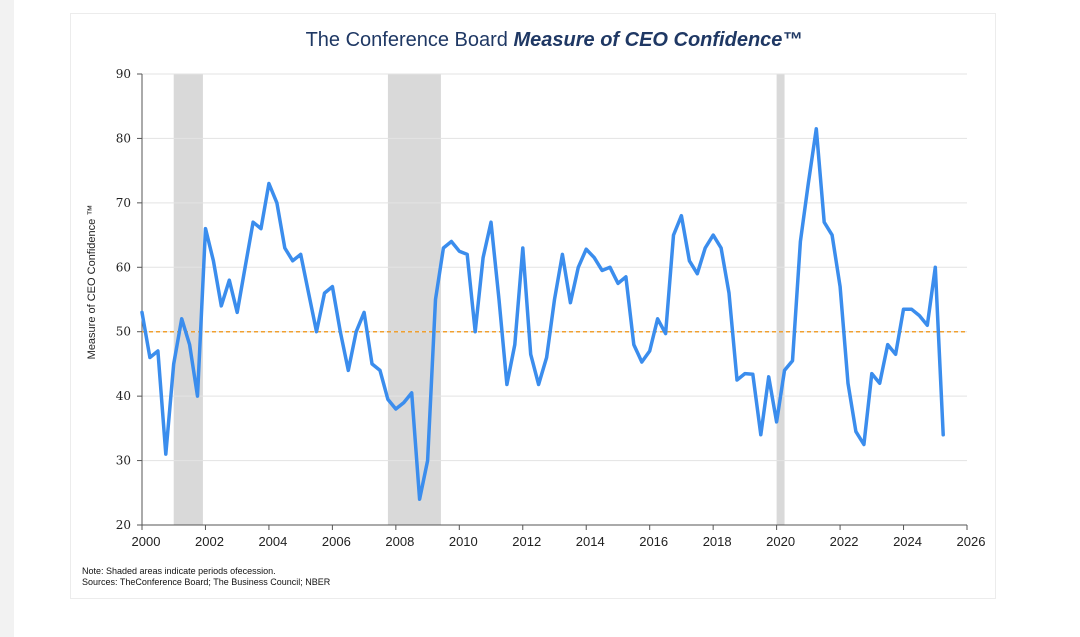 Image resolution: width=1080 pixels, height=637 pixels. Describe the element at coordinates (409, 40) in the screenshot. I see `chart-title-prefix: The Conference Board` at that location.